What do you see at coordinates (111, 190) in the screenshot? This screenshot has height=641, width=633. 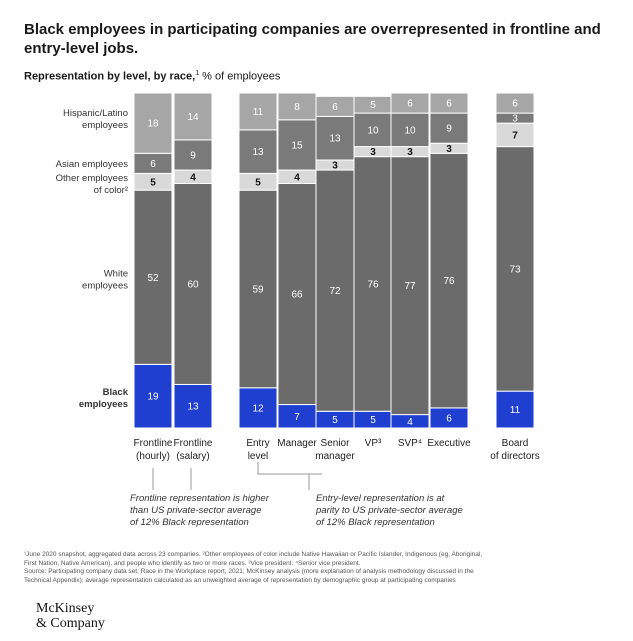 I see `row-label-other-line2: of color²` at bounding box center [111, 190].